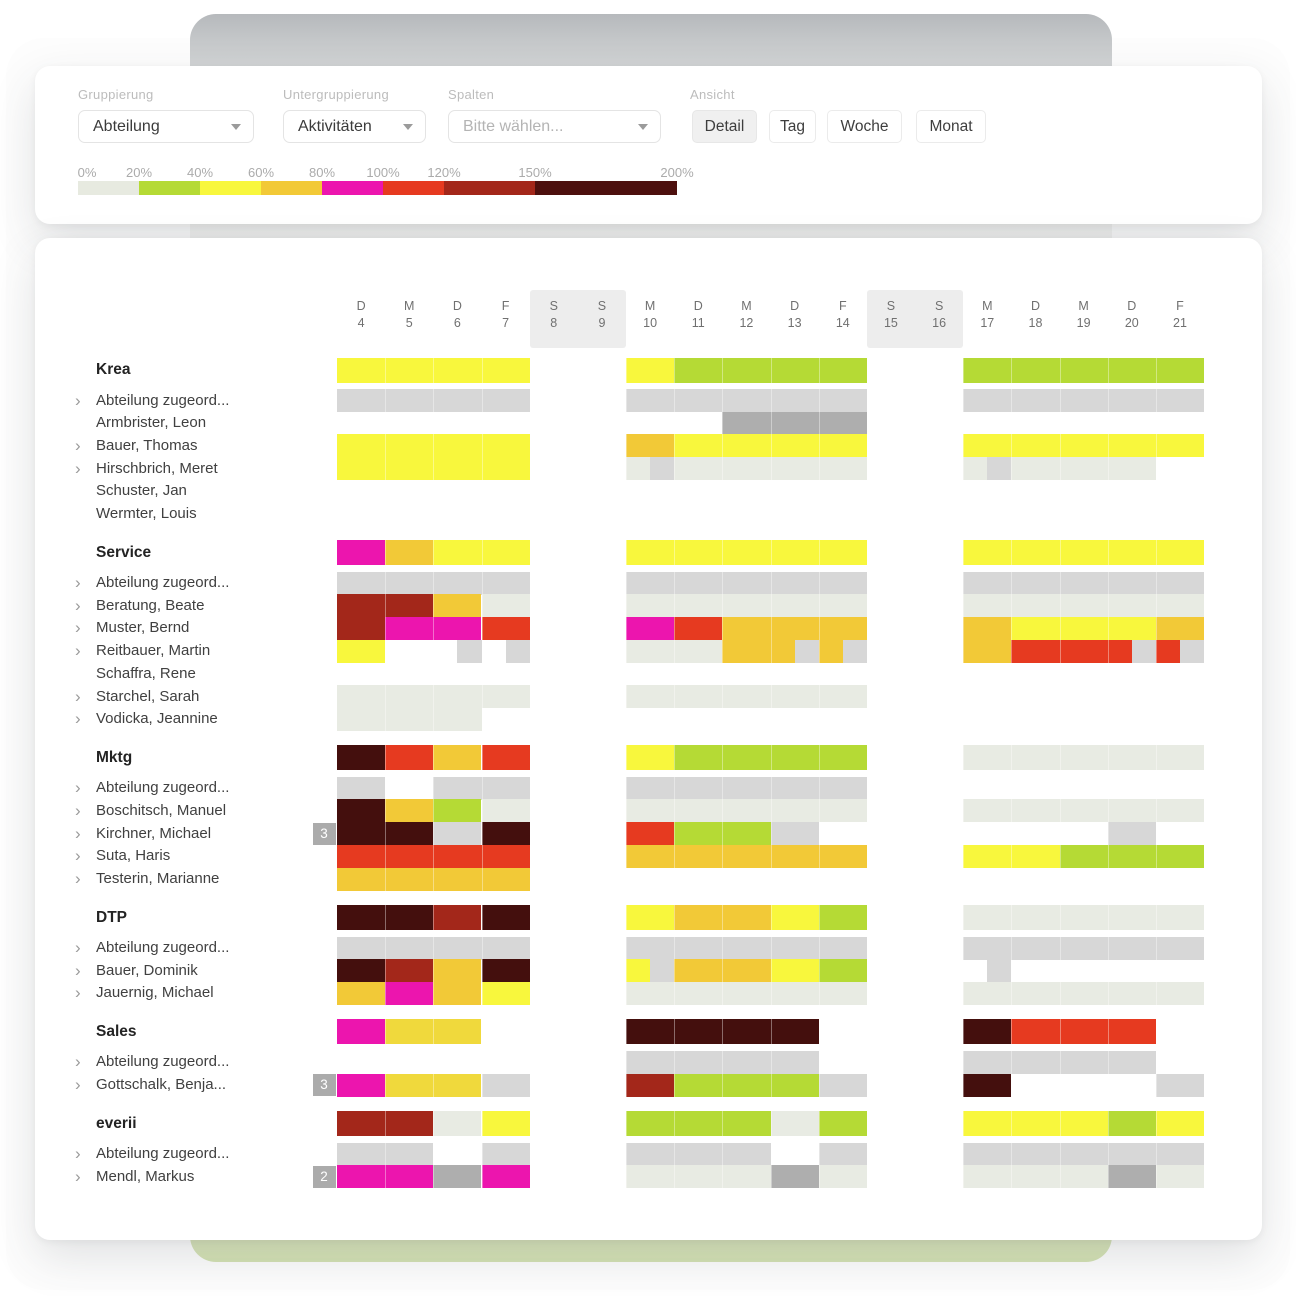  Describe the element at coordinates (124, 552) in the screenshot. I see `group-row-label: Service` at that location.